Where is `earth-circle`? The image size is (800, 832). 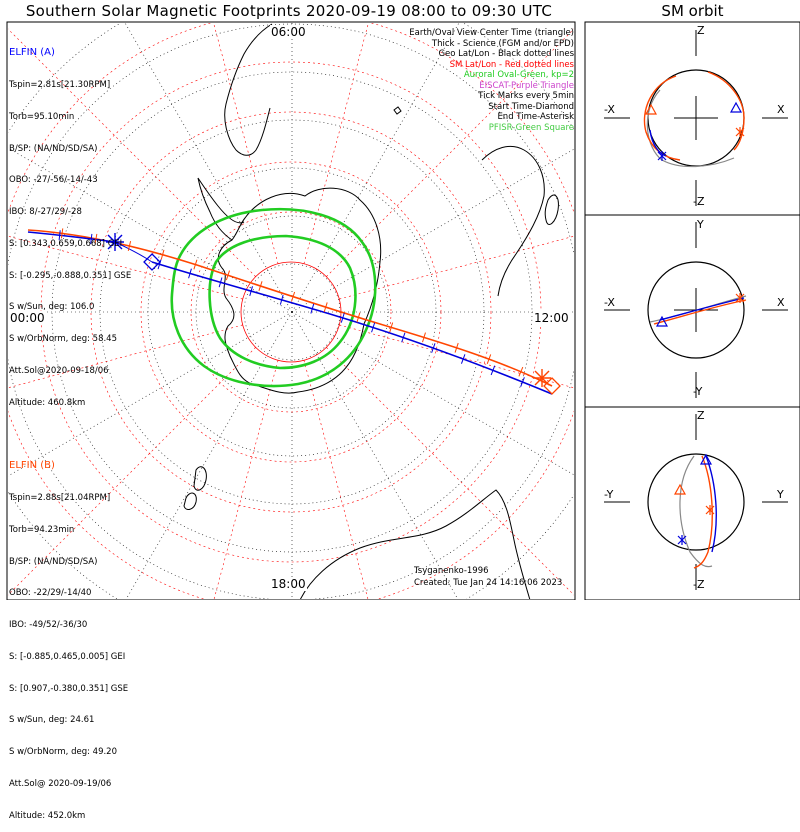 earth-circle is located at coordinates (696, 310).